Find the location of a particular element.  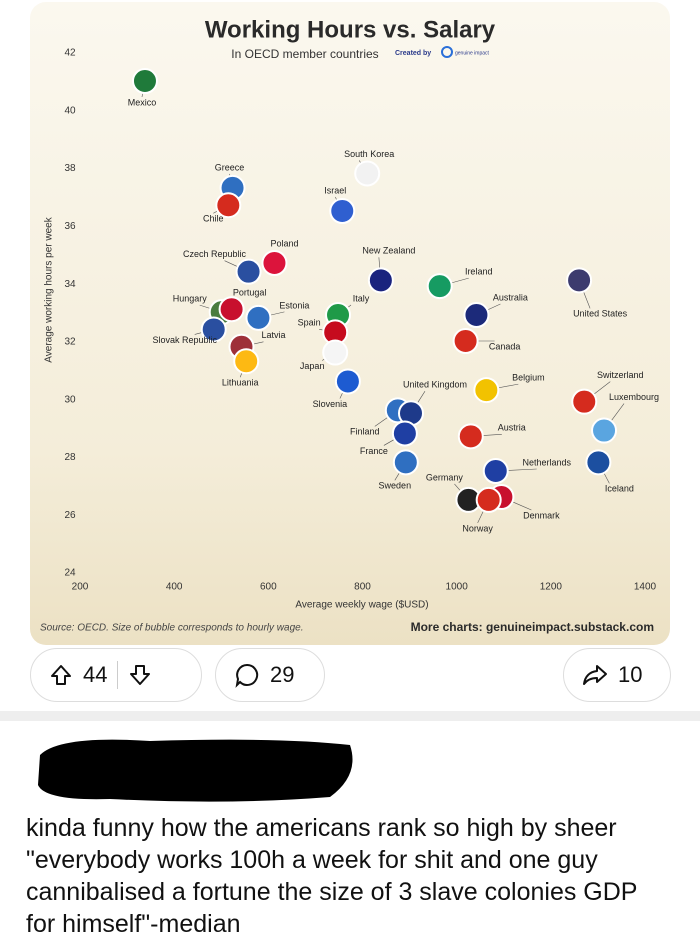

x-tick-label: 800 is located at coordinates (362, 587).